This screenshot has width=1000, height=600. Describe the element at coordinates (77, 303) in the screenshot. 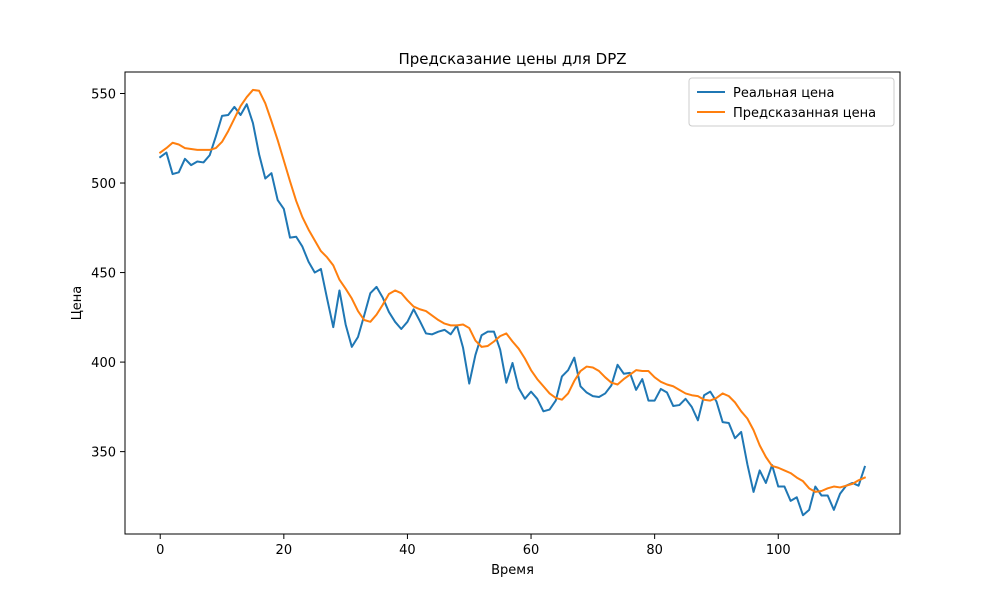

I see `y-axis-label: Цена` at that location.